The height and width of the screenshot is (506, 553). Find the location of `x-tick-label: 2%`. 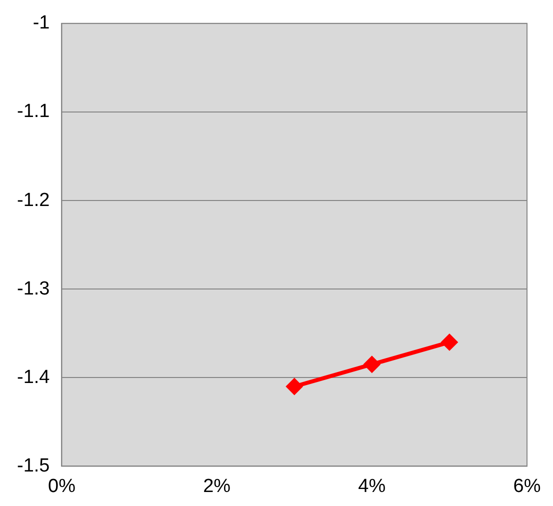

x-tick-label: 2% is located at coordinates (217, 486).